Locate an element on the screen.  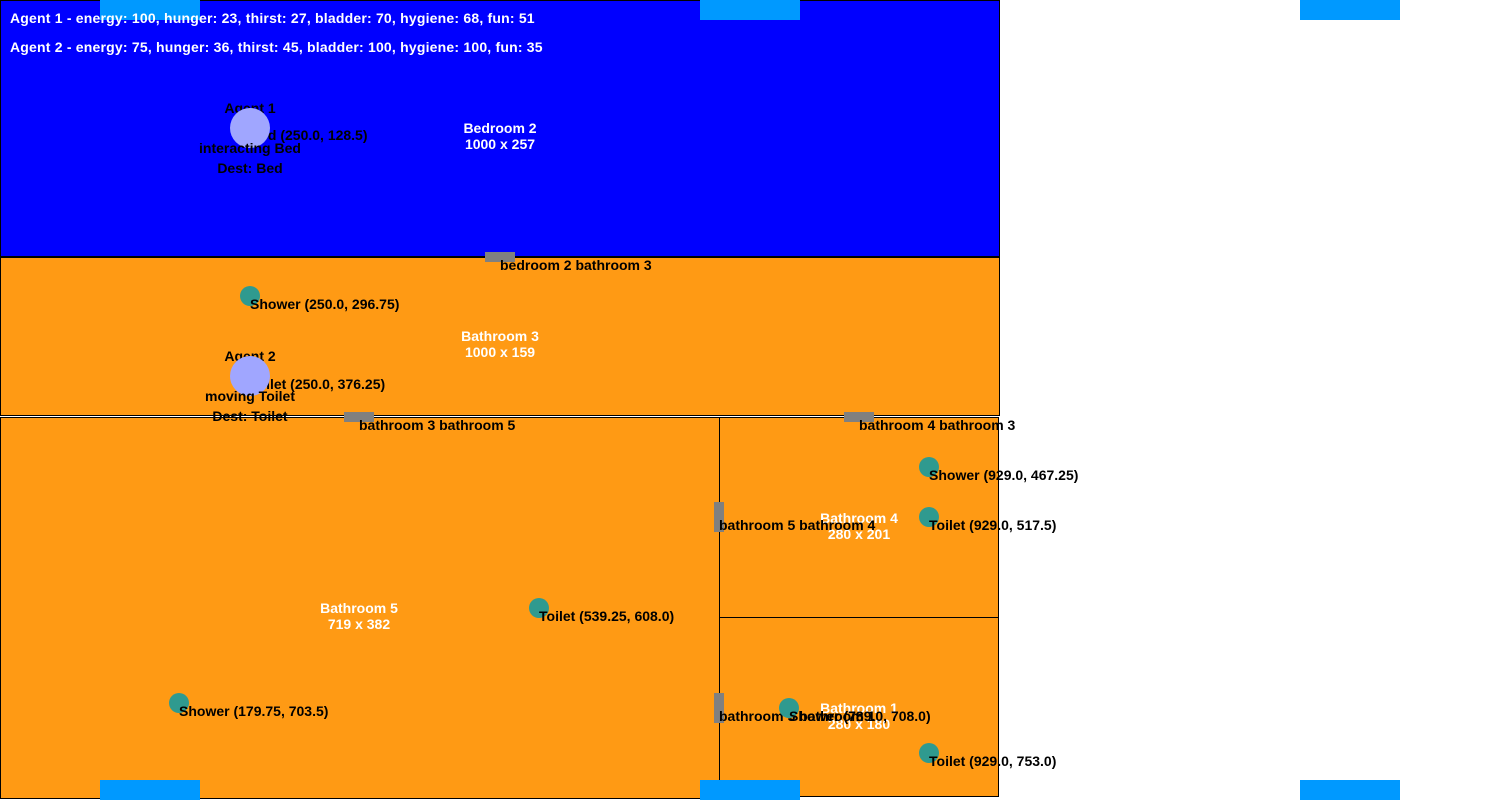
agent-2-destination: Dest: Toilet is located at coordinates (250, 416).